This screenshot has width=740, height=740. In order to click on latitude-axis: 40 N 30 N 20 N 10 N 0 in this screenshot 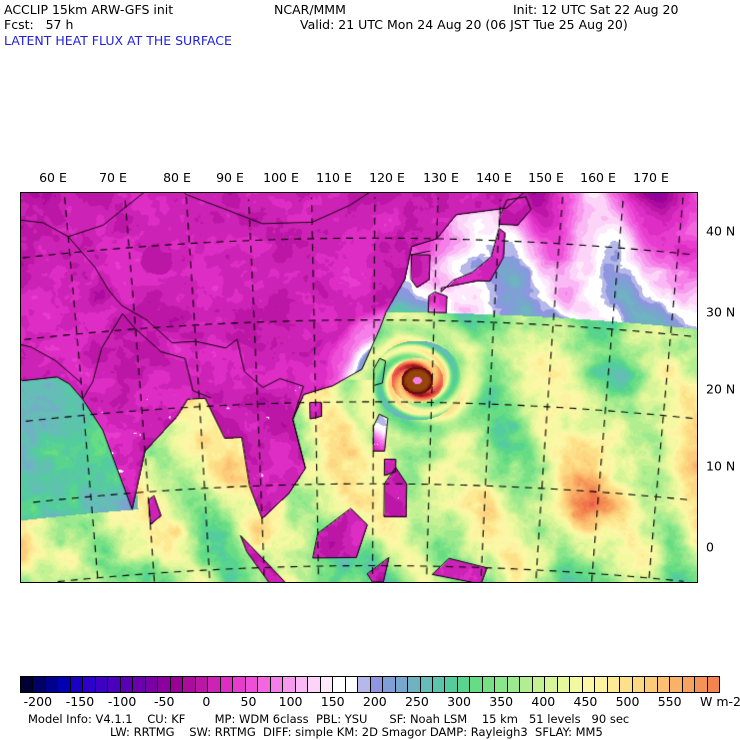, I will do `click(721, 387)`.